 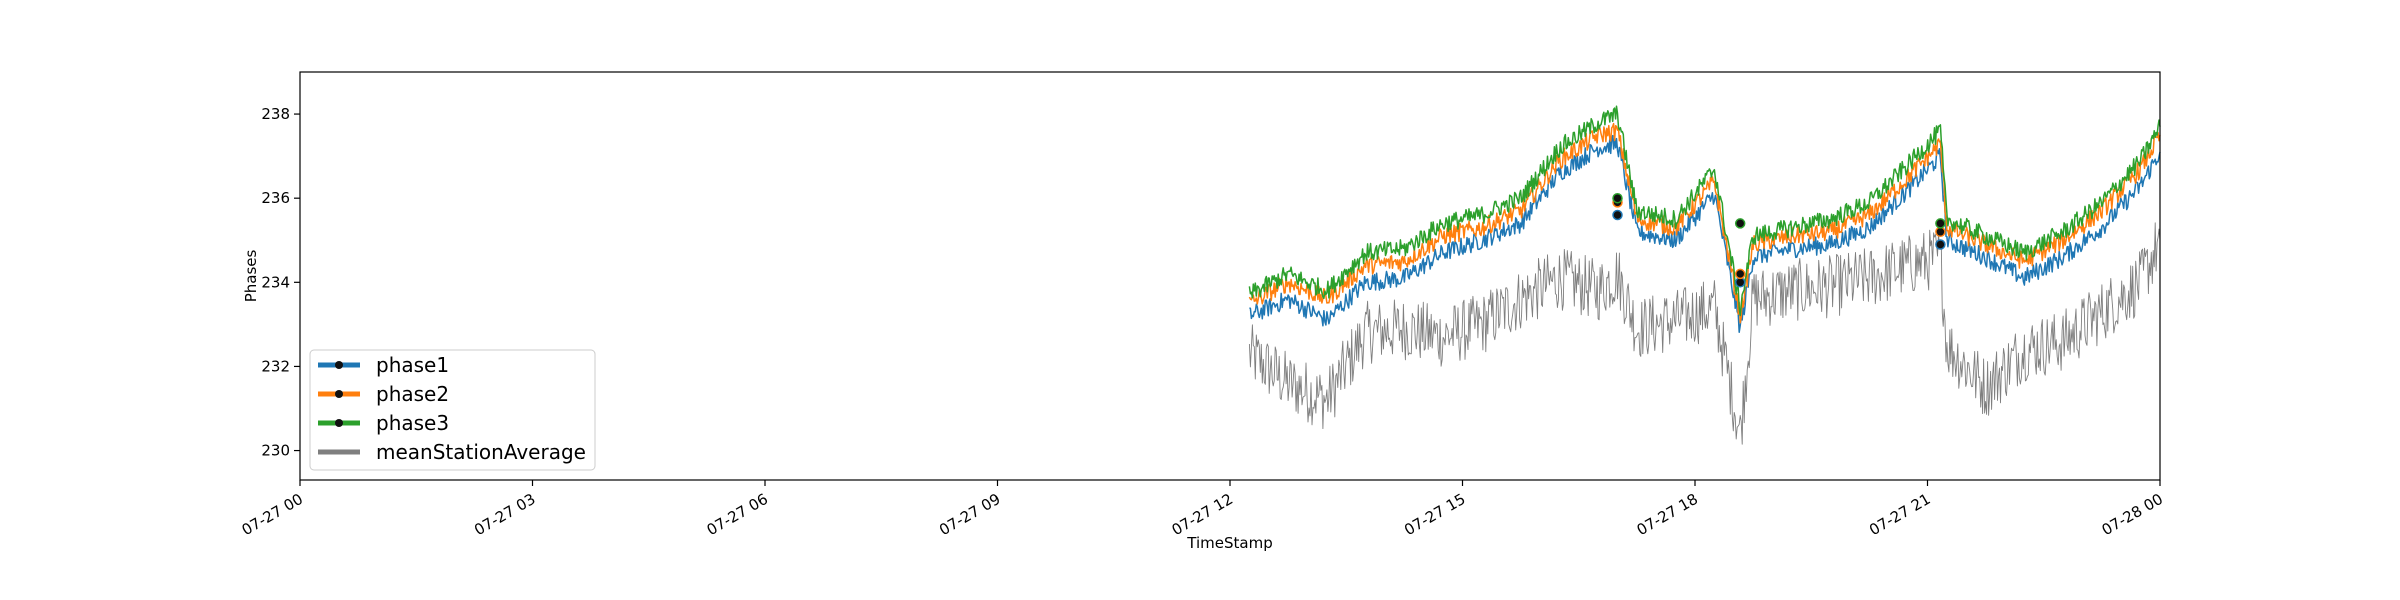 What do you see at coordinates (969, 514) in the screenshot?
I see `x-tick-label: 07-27 09` at bounding box center [969, 514].